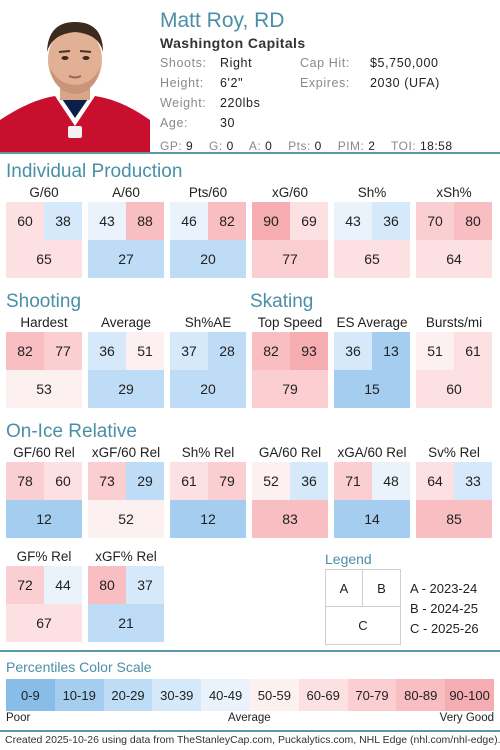 The width and height of the screenshot is (500, 750). I want to click on toi-label: TOI:, so click(404, 146).